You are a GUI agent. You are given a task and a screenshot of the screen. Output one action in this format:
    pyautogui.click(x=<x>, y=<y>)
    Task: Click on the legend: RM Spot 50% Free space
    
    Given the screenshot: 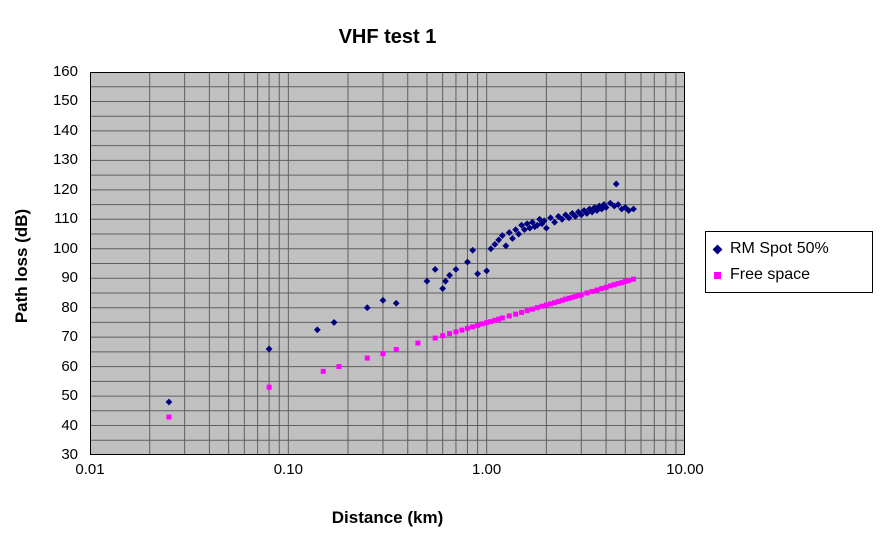 What is the action you would take?
    pyautogui.click(x=789, y=262)
    